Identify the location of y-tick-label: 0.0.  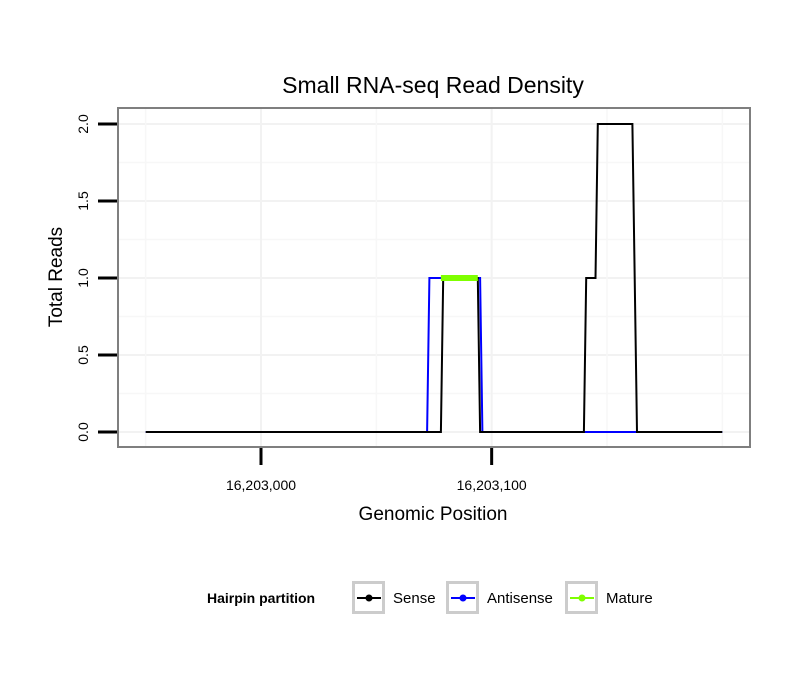
(83, 432).